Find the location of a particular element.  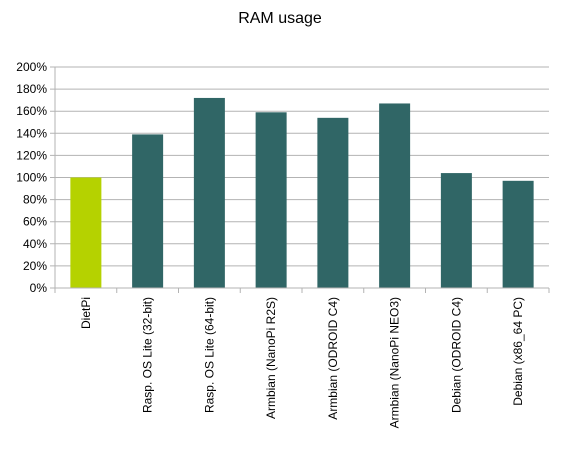

x-tick-label: Rasp. OS Lite (32-bit) is located at coordinates (148, 355).